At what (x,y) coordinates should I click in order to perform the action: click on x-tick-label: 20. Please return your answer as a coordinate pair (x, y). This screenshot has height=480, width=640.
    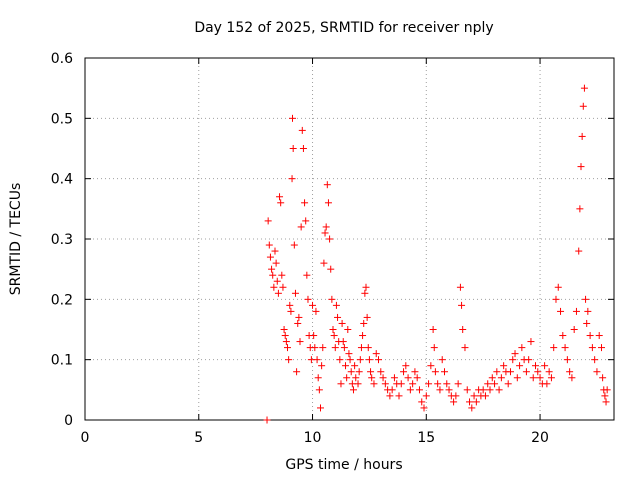
    Looking at the image, I should click on (540, 438).